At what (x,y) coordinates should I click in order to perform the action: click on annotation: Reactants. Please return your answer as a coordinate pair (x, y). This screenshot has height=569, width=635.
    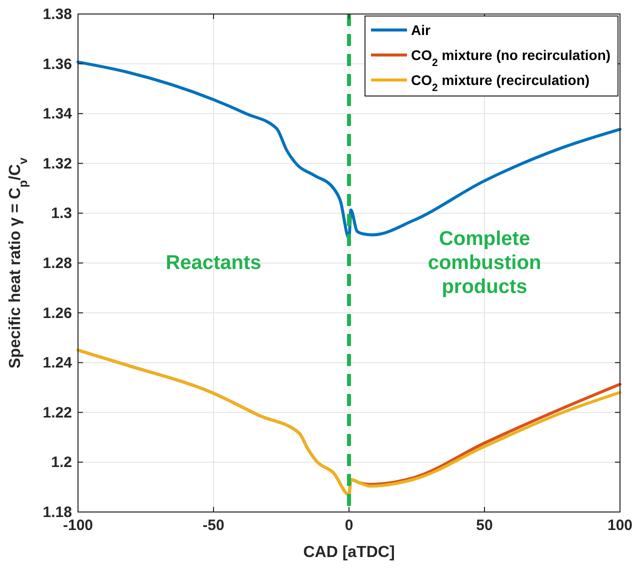
    Looking at the image, I should click on (214, 263).